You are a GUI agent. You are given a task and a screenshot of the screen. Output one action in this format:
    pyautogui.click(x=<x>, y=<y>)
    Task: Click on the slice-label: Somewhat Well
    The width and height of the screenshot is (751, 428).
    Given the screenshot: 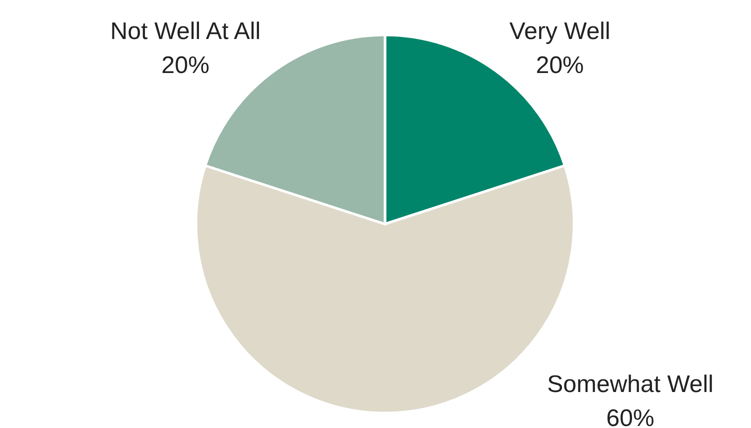 What is the action you would take?
    pyautogui.click(x=630, y=384)
    